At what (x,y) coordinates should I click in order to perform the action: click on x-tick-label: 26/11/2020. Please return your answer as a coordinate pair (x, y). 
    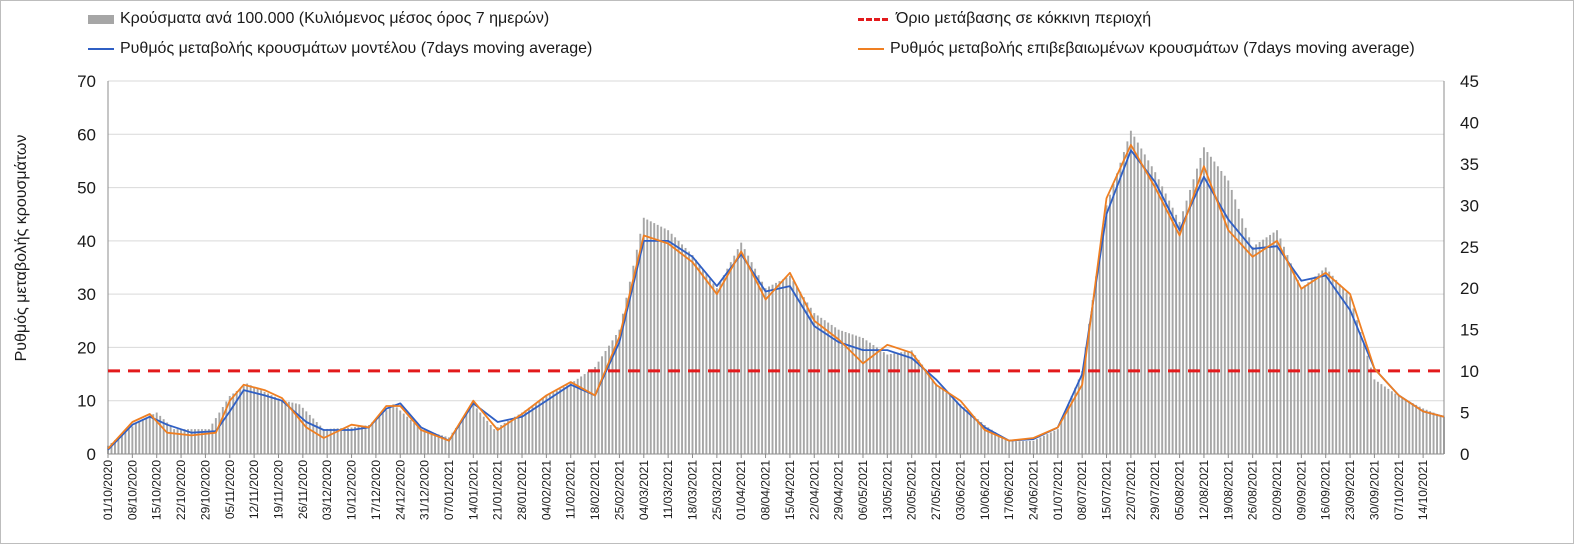
    Looking at the image, I should click on (303, 489).